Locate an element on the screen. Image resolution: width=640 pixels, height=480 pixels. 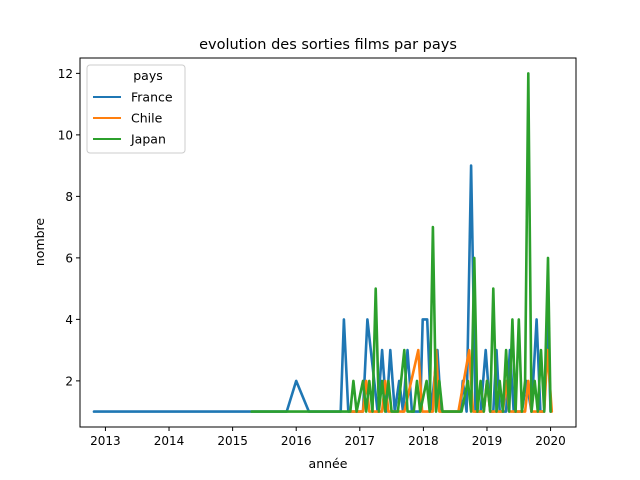
legend-box is located at coordinates (136, 109).